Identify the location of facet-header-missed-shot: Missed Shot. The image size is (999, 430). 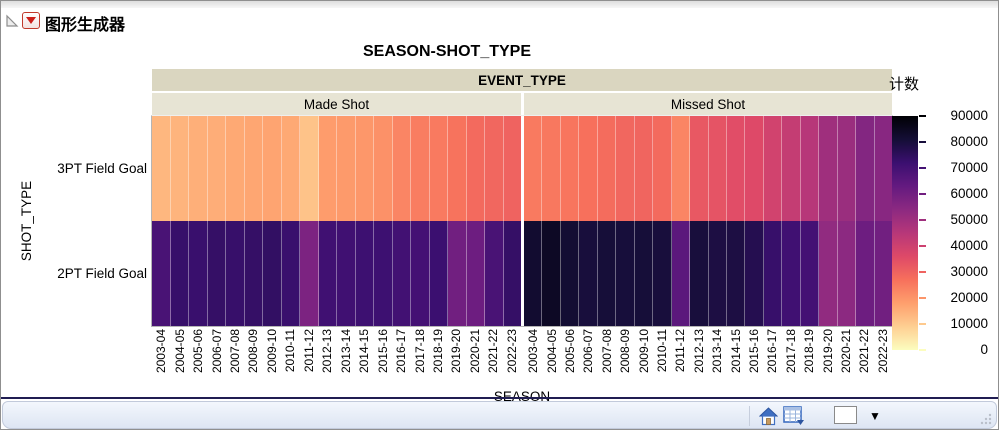
(708, 104).